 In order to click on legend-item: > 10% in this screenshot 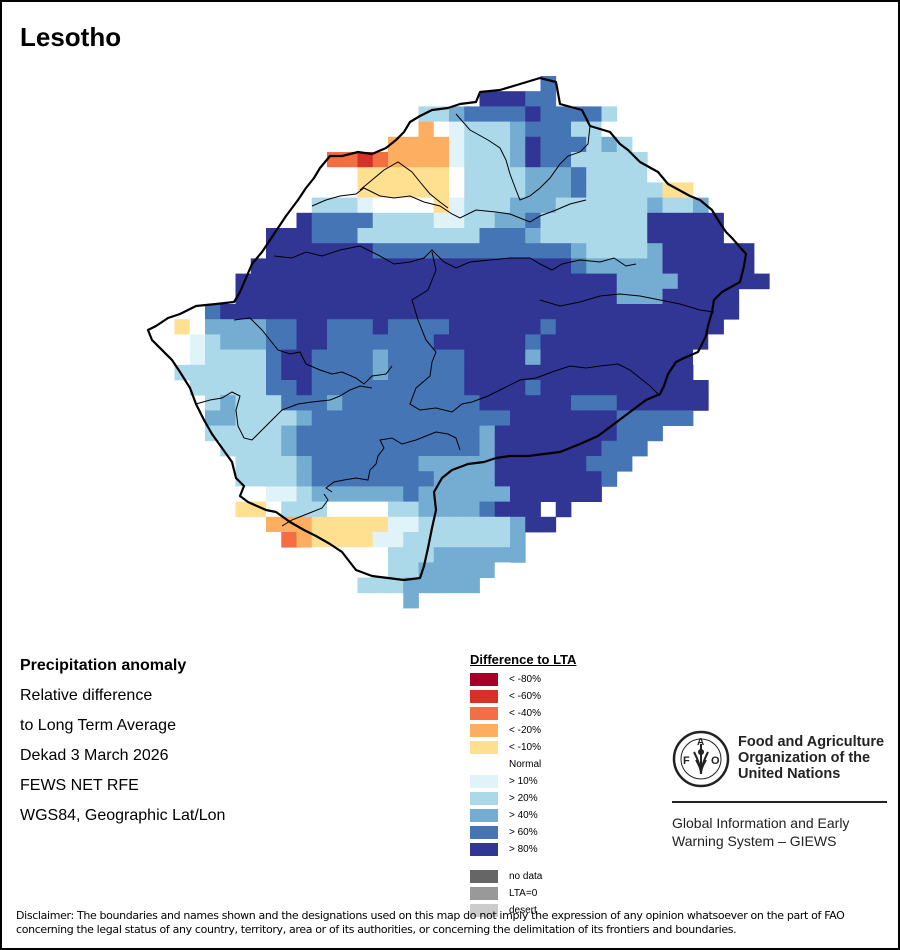, I will do `click(523, 781)`.